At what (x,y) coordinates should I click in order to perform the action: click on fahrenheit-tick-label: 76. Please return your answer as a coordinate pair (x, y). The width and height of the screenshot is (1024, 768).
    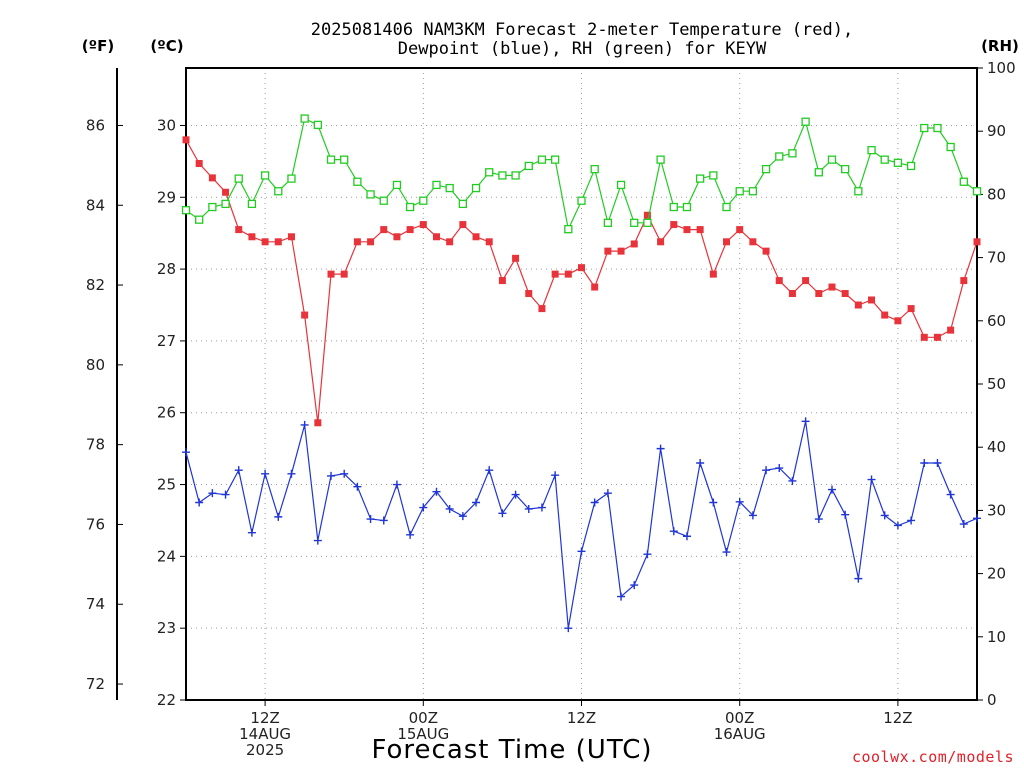
    Looking at the image, I should click on (95, 524).